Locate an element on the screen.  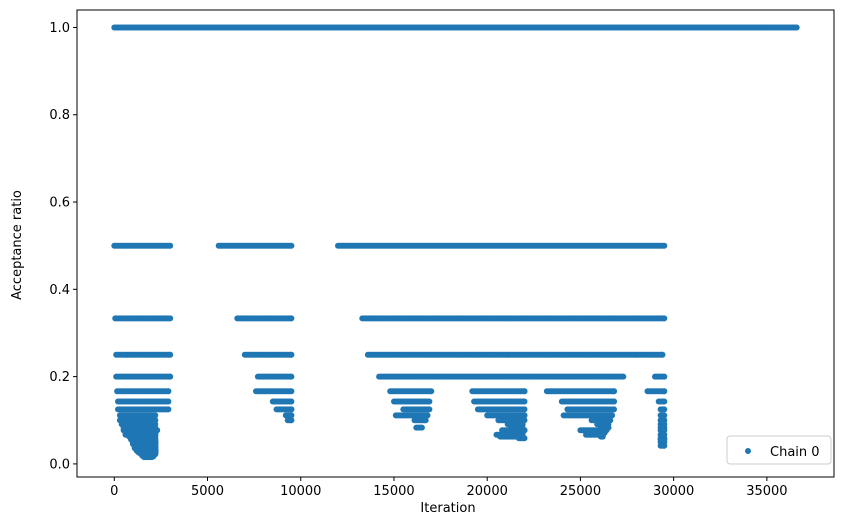
y-tick-label: 0.2 is located at coordinates (59, 377).